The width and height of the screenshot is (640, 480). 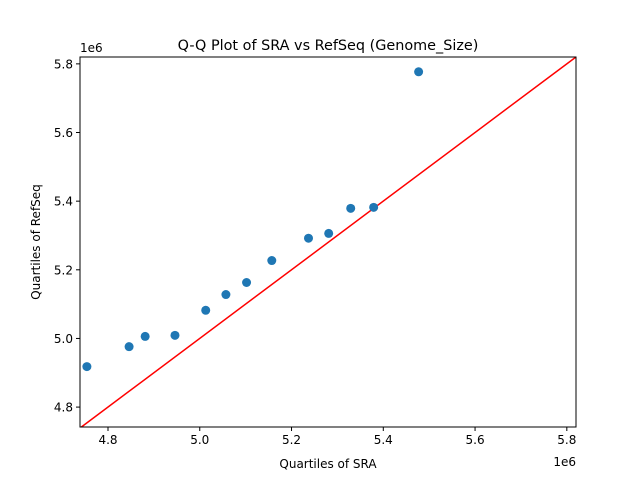 I want to click on y-tick-label: 5.6, so click(x=63, y=133).